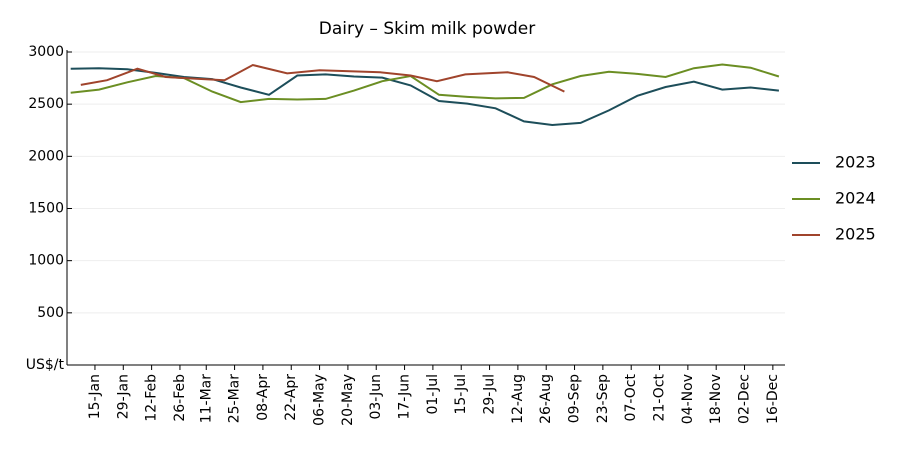  What do you see at coordinates (855, 162) in the screenshot?
I see `legend-label: 2023` at bounding box center [855, 162].